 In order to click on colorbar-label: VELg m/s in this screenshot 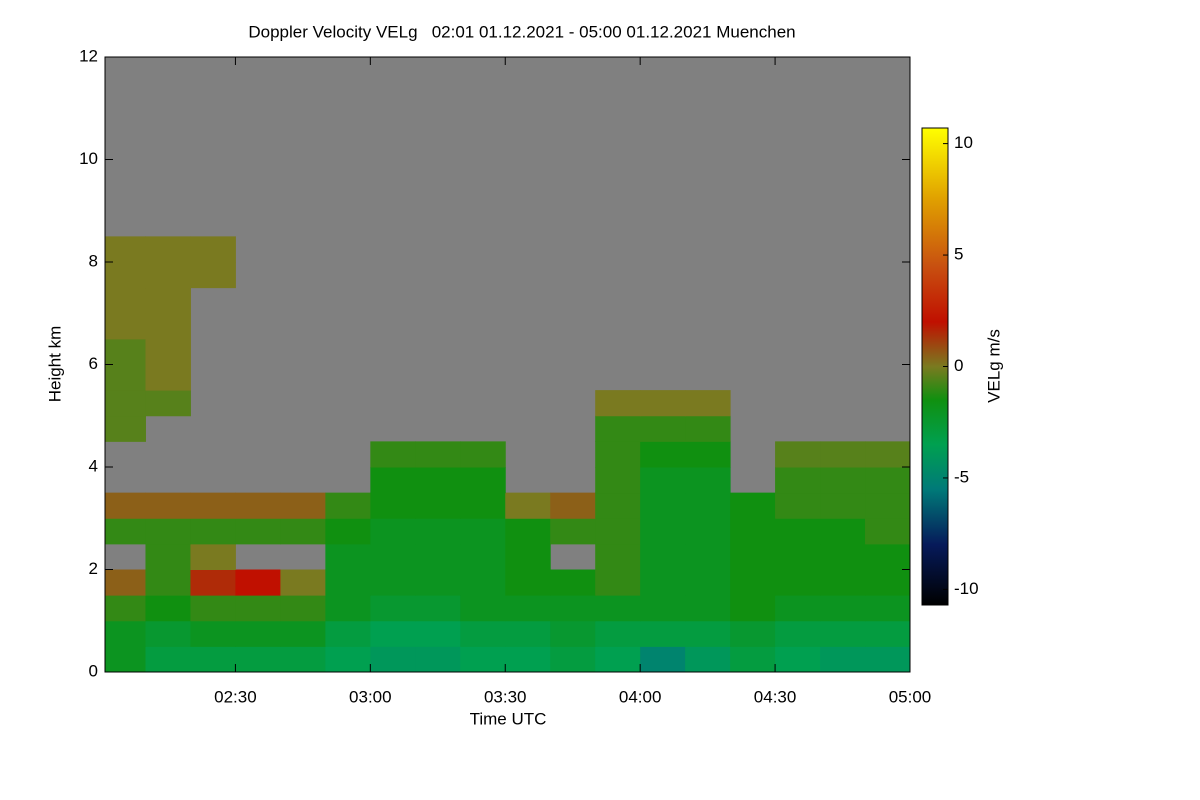, I will do `click(993, 366)`.